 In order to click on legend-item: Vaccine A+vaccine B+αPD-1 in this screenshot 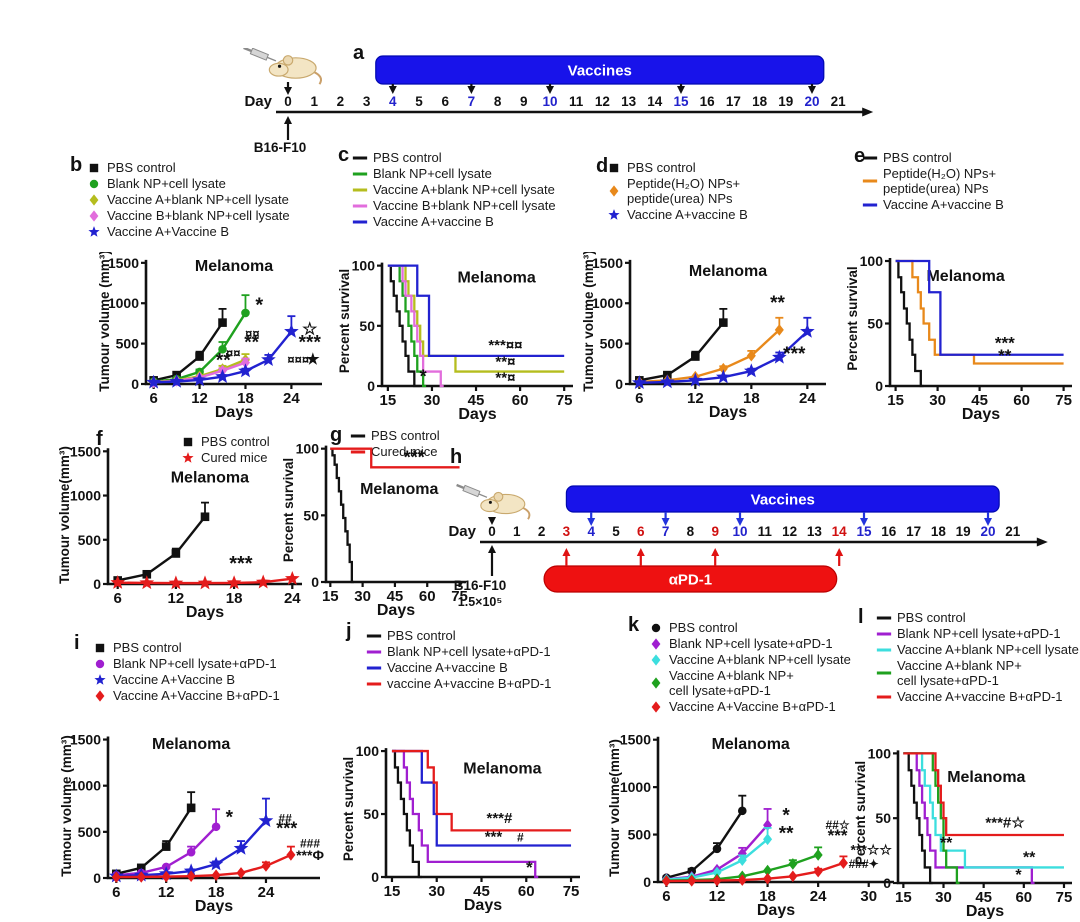, I will do `click(977, 696)`.